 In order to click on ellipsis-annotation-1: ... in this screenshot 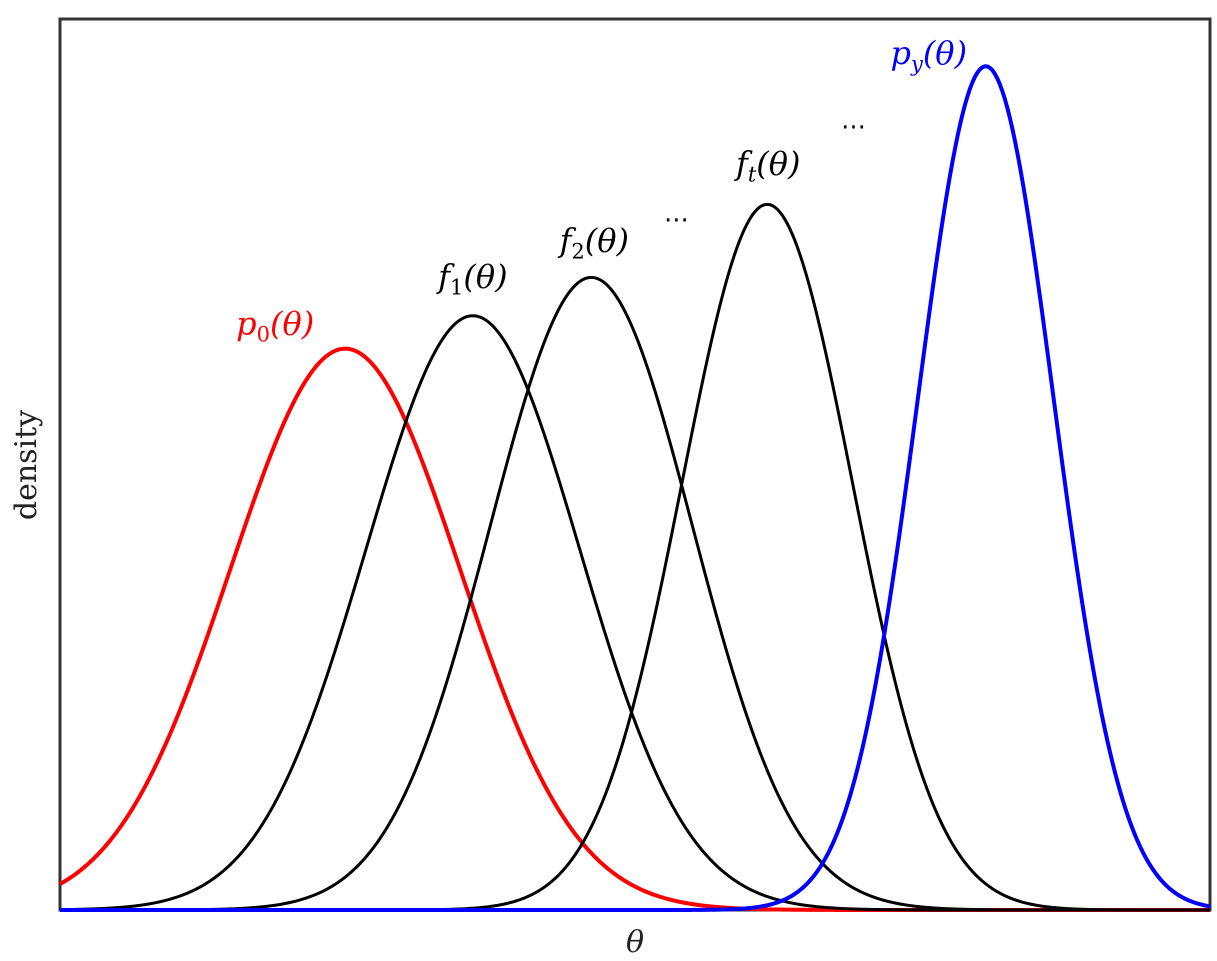, I will do `click(853, 121)`.